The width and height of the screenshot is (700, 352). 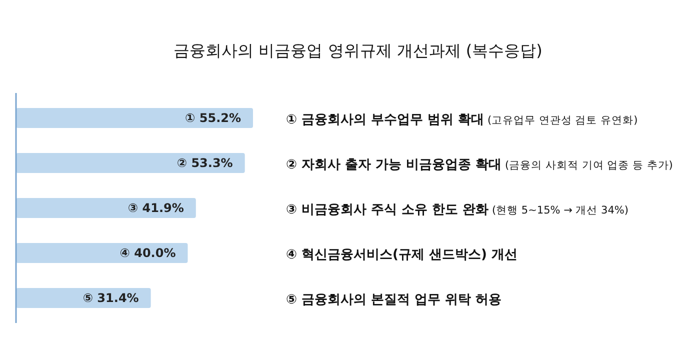 What do you see at coordinates (457, 210) in the screenshot?
I see `y-tick-label: ③ 비금융회사 주식 소유 한도 완화 (현행 5~15% → 개선 34%)` at bounding box center [457, 210].